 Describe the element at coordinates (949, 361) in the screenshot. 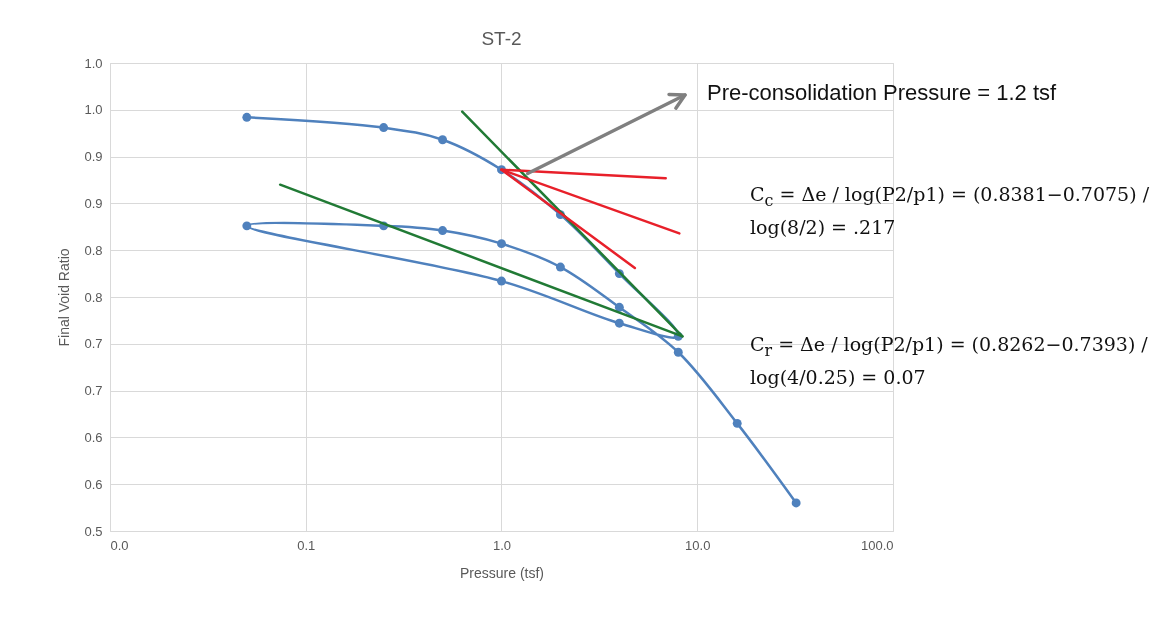

I see `annotation: C$_{r}$ = Δe / log(P2/p1) = (0.8262−0.7393) / log(4/0.25) = 0.07` at that location.